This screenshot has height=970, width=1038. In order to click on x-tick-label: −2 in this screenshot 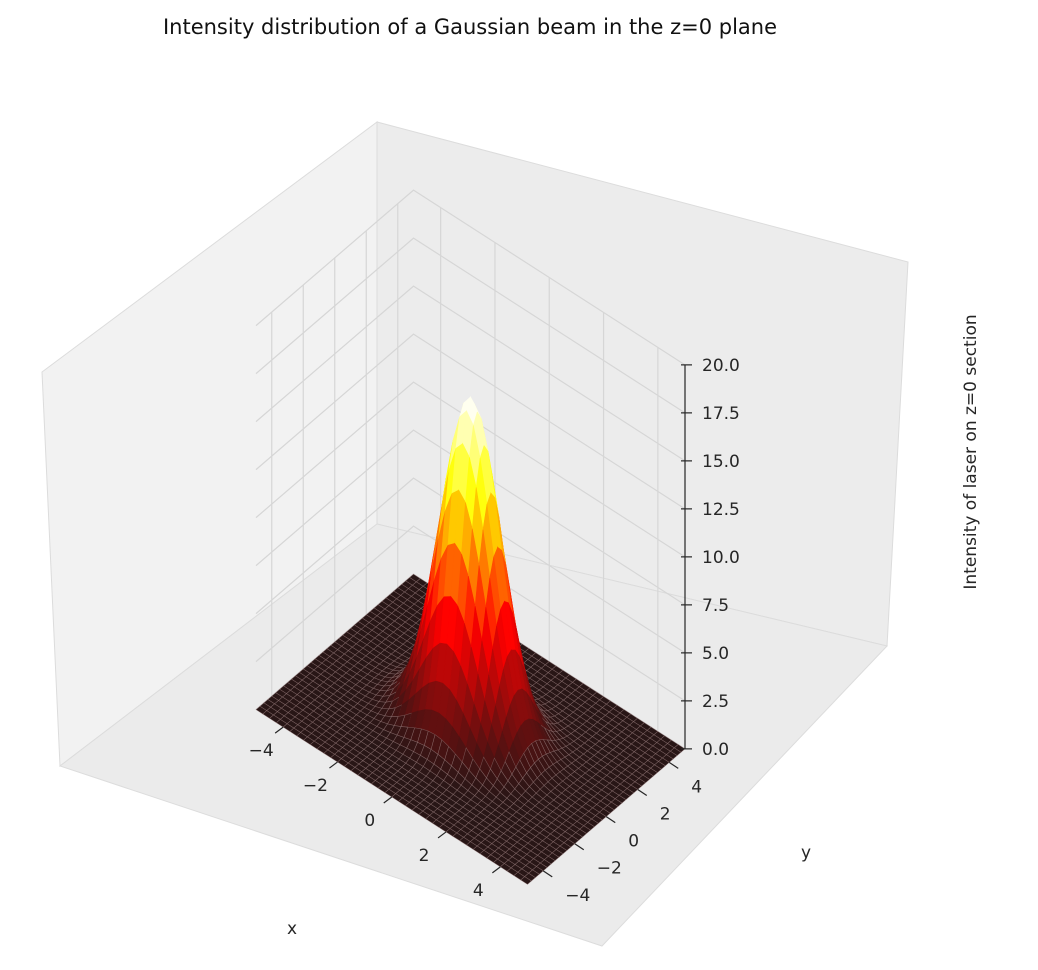, I will do `click(315, 786)`.